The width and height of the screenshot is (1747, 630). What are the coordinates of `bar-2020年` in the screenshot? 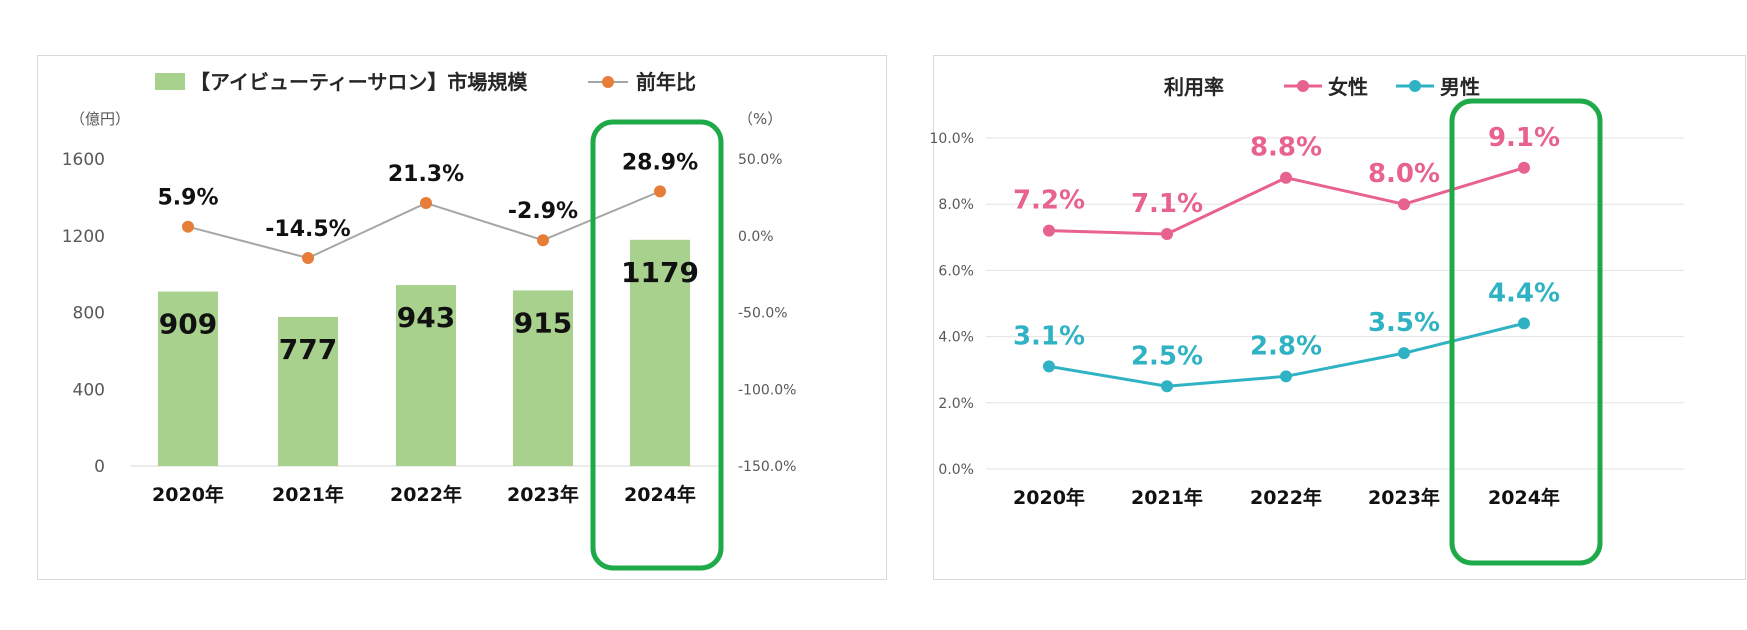 It's located at (188, 378).